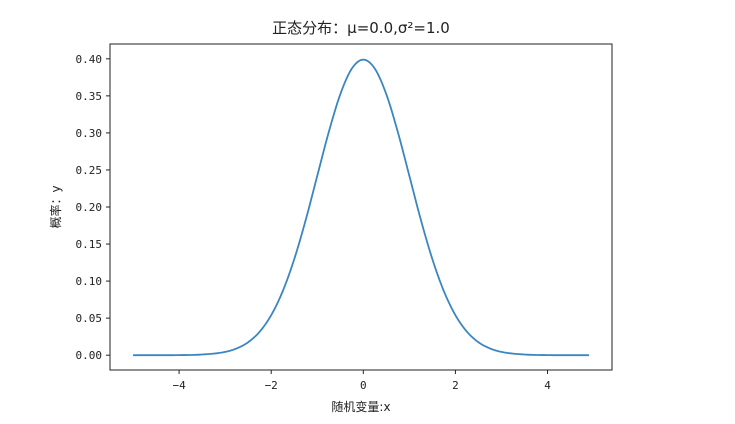  Describe the element at coordinates (89, 318) in the screenshot. I see `y-tick-label: 0.05` at that location.